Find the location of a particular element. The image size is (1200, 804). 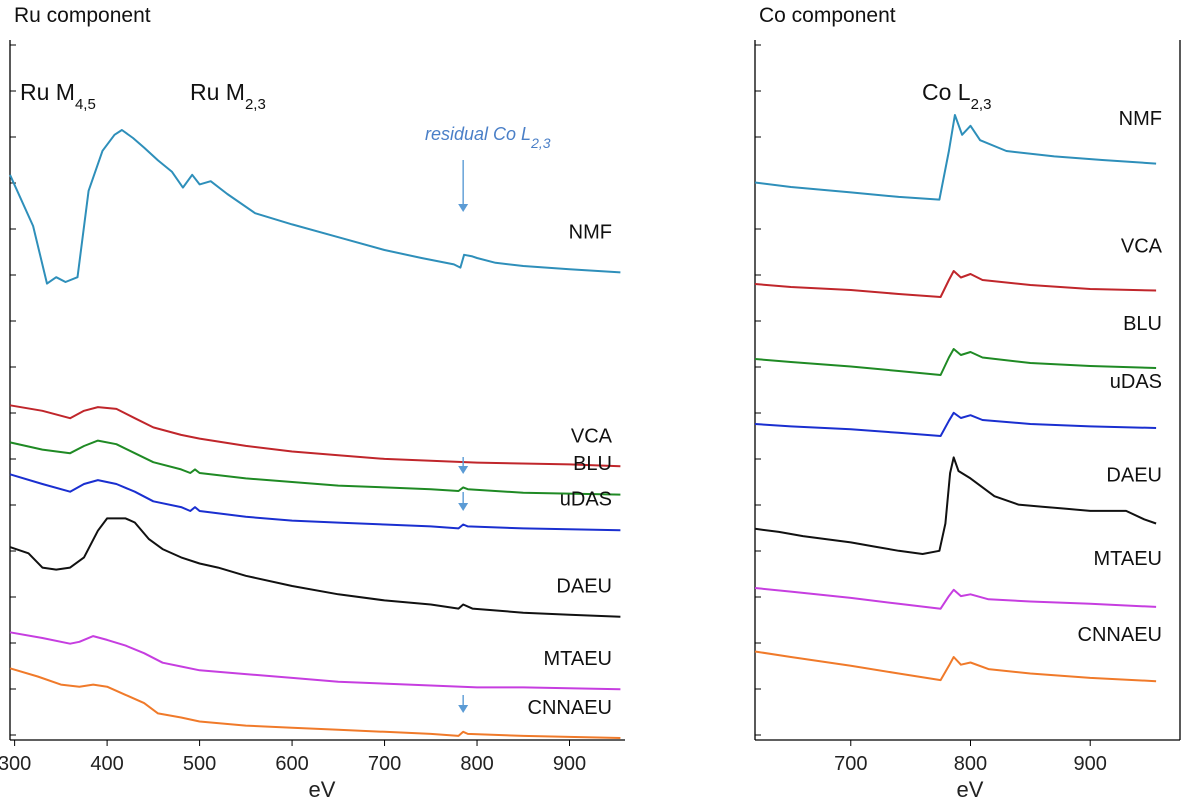

co-y-ticks is located at coordinates (758, 390).